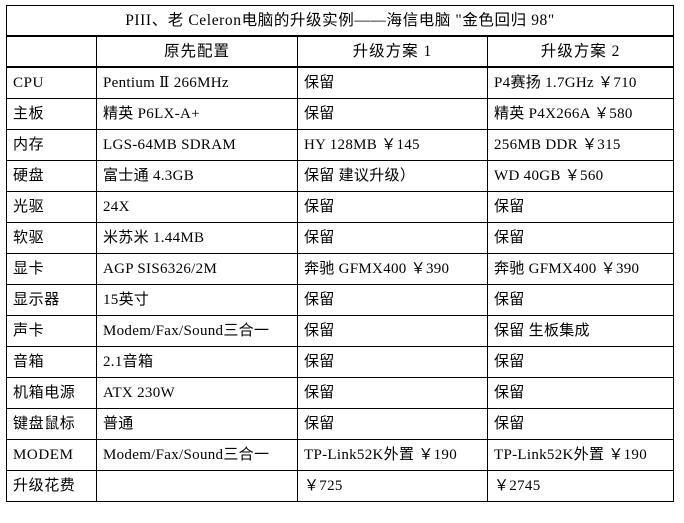 This screenshot has width=684, height=523. I want to click on table-row: 键盘鼠标 普通 保留 保留, so click(340, 424).